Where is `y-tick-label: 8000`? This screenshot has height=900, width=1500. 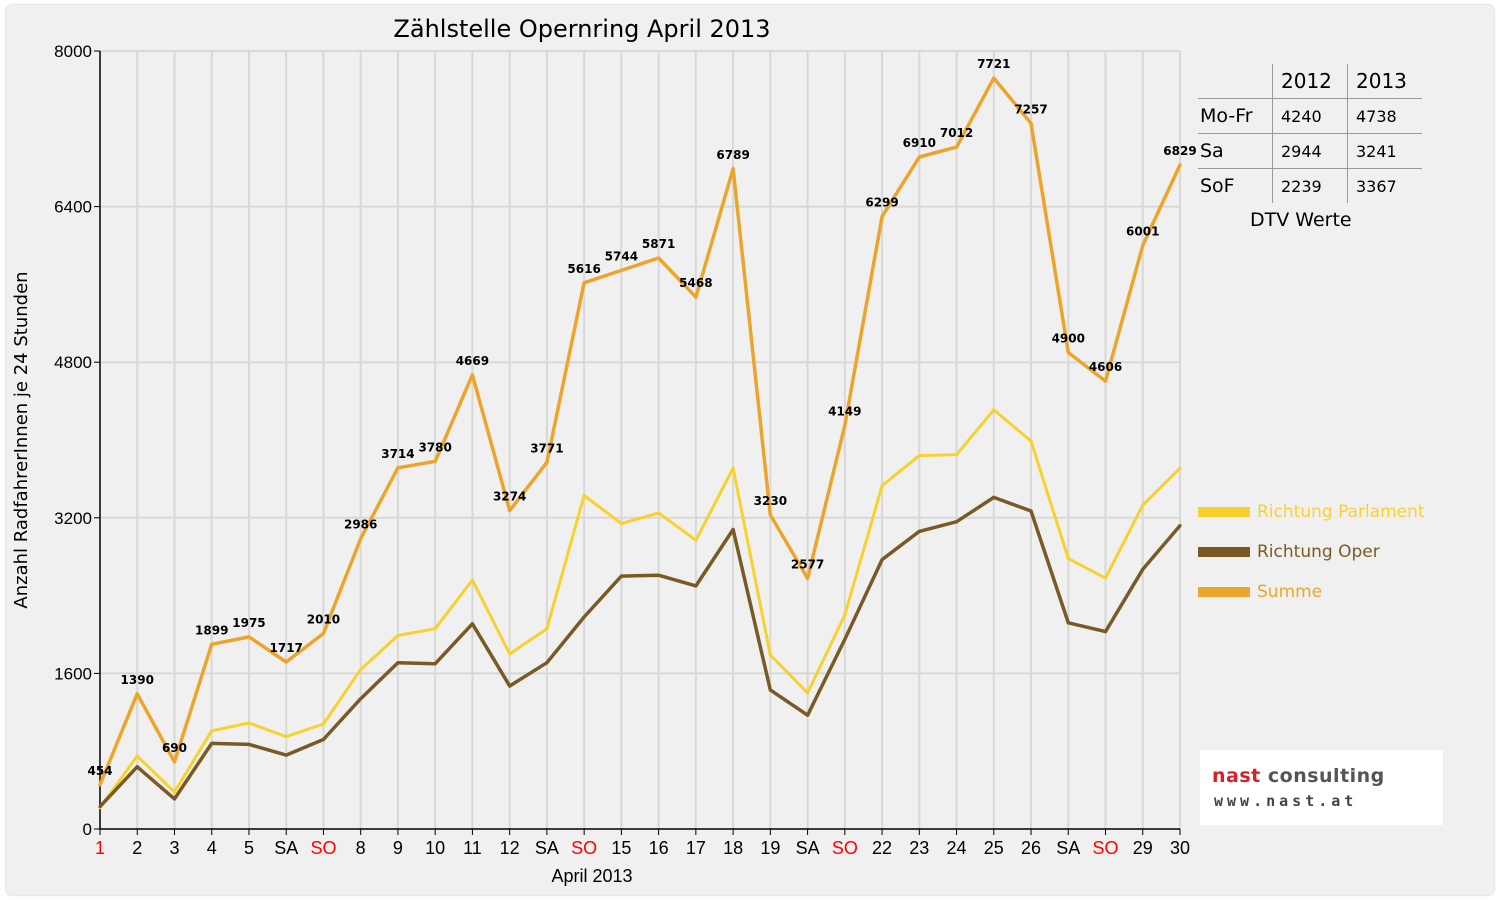 y-tick-label: 8000 is located at coordinates (73, 51).